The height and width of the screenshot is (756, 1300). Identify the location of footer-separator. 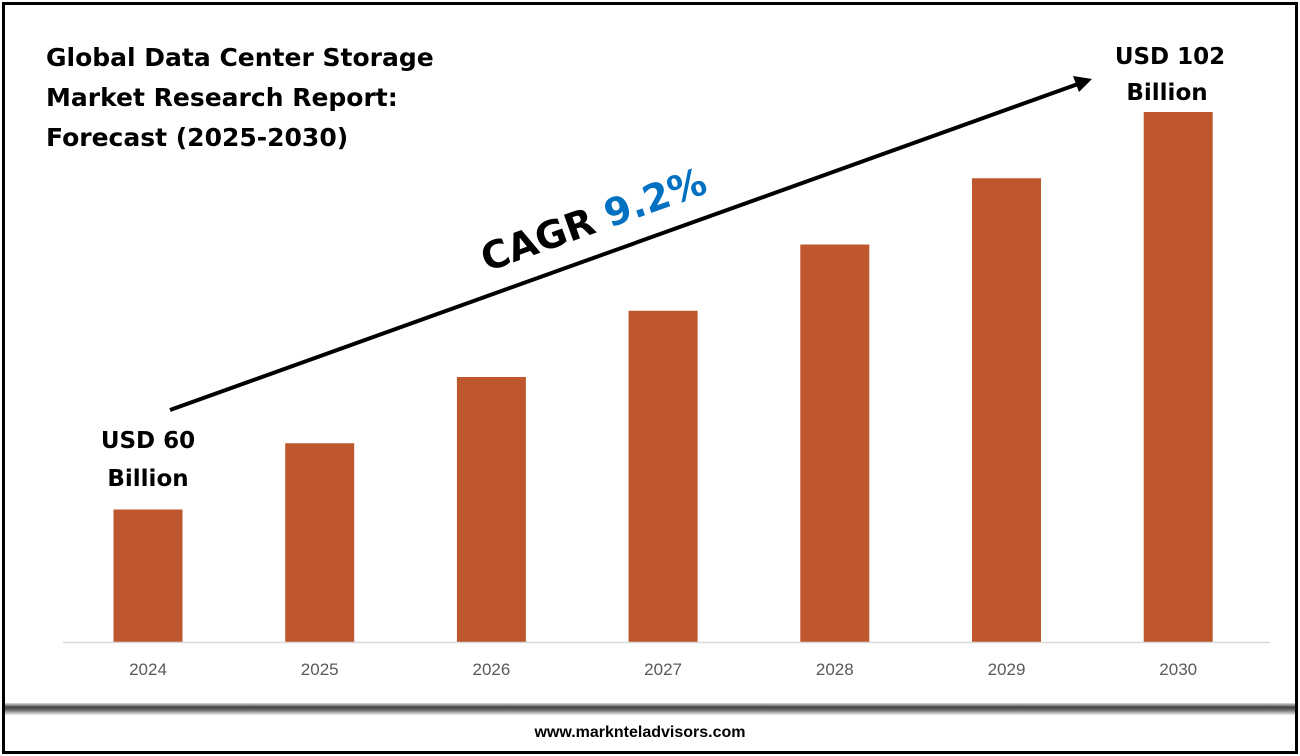
(650, 709).